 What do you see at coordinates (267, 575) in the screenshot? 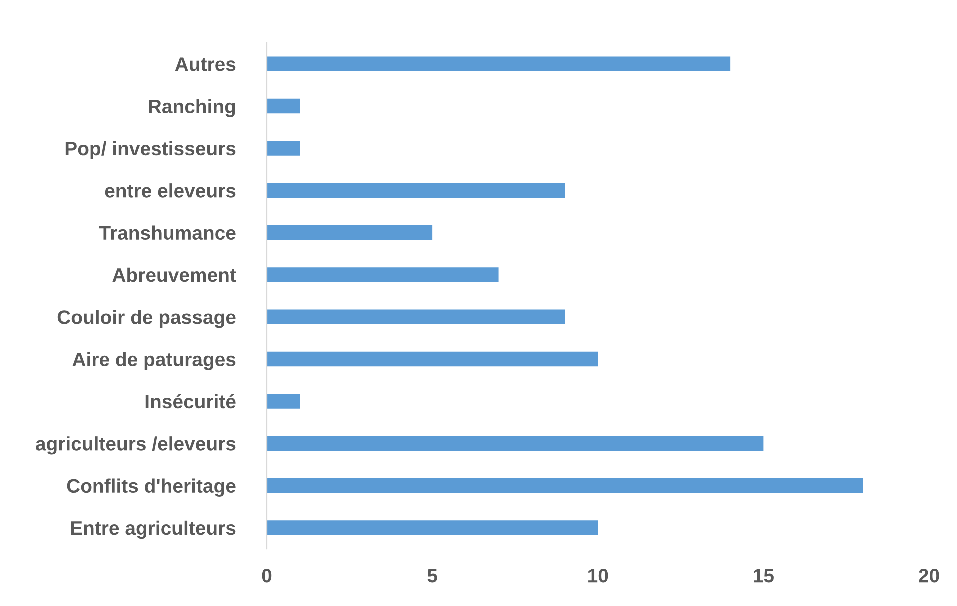
I see `x-tick-label: 0` at bounding box center [267, 575].